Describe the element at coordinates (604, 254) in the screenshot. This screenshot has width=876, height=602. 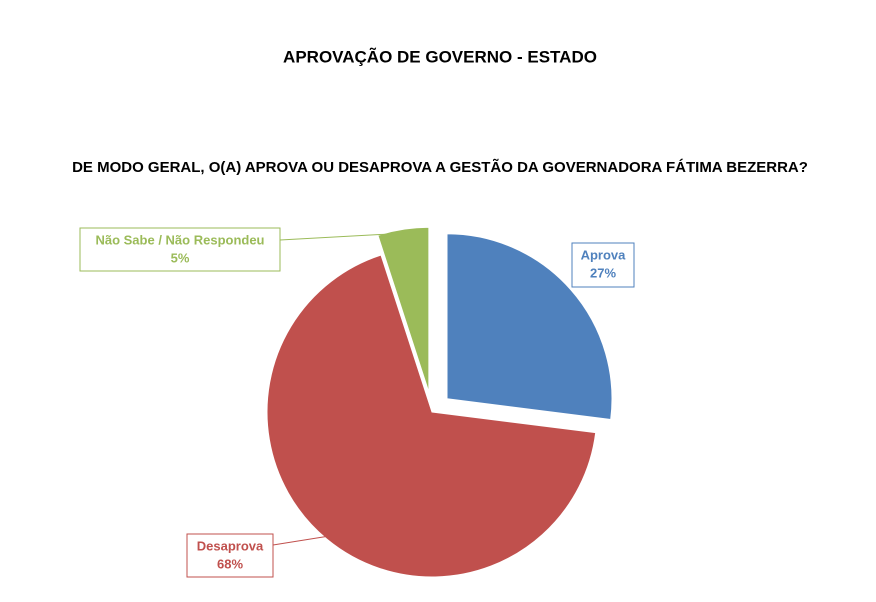
I see `slice-label: Aprova` at that location.